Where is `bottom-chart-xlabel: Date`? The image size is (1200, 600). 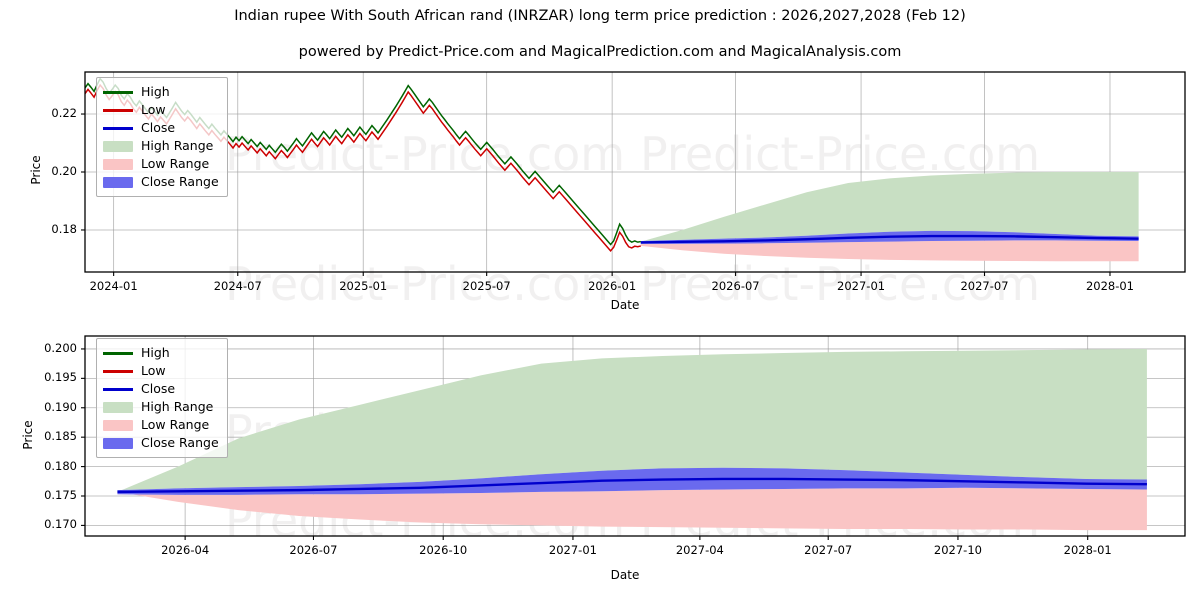
bottom-chart-xlabel: Date is located at coordinates (625, 575).